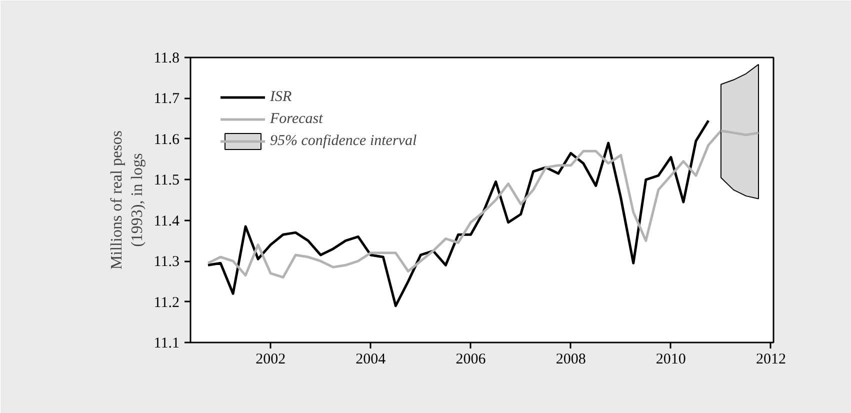  What do you see at coordinates (281, 97) in the screenshot?
I see `legend-label: ISR` at bounding box center [281, 97].